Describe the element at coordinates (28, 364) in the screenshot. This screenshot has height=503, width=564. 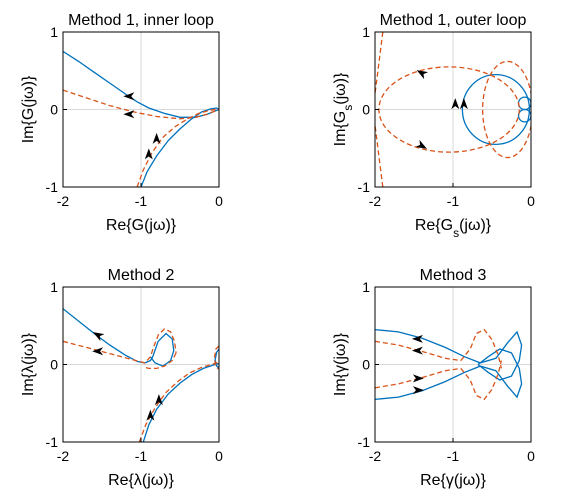
I see `y-axis-label: Im{λ(jω)}` at that location.